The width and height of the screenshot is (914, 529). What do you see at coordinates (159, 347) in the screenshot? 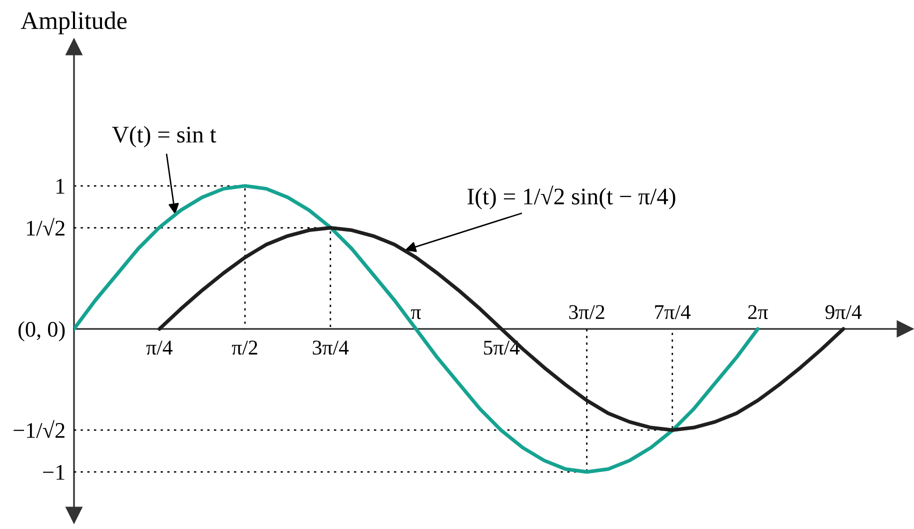
I see `x-tick-label: π/4` at bounding box center [159, 347].